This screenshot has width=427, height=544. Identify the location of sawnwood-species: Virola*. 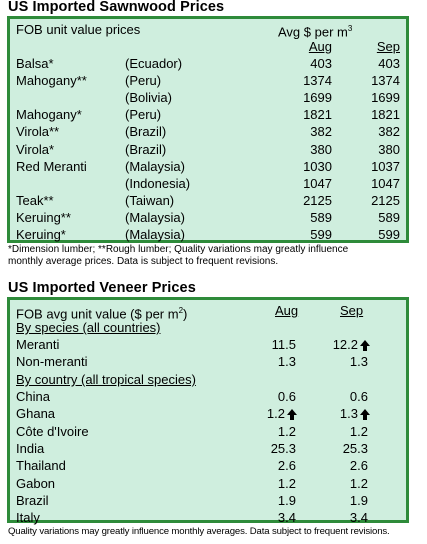
(35, 149).